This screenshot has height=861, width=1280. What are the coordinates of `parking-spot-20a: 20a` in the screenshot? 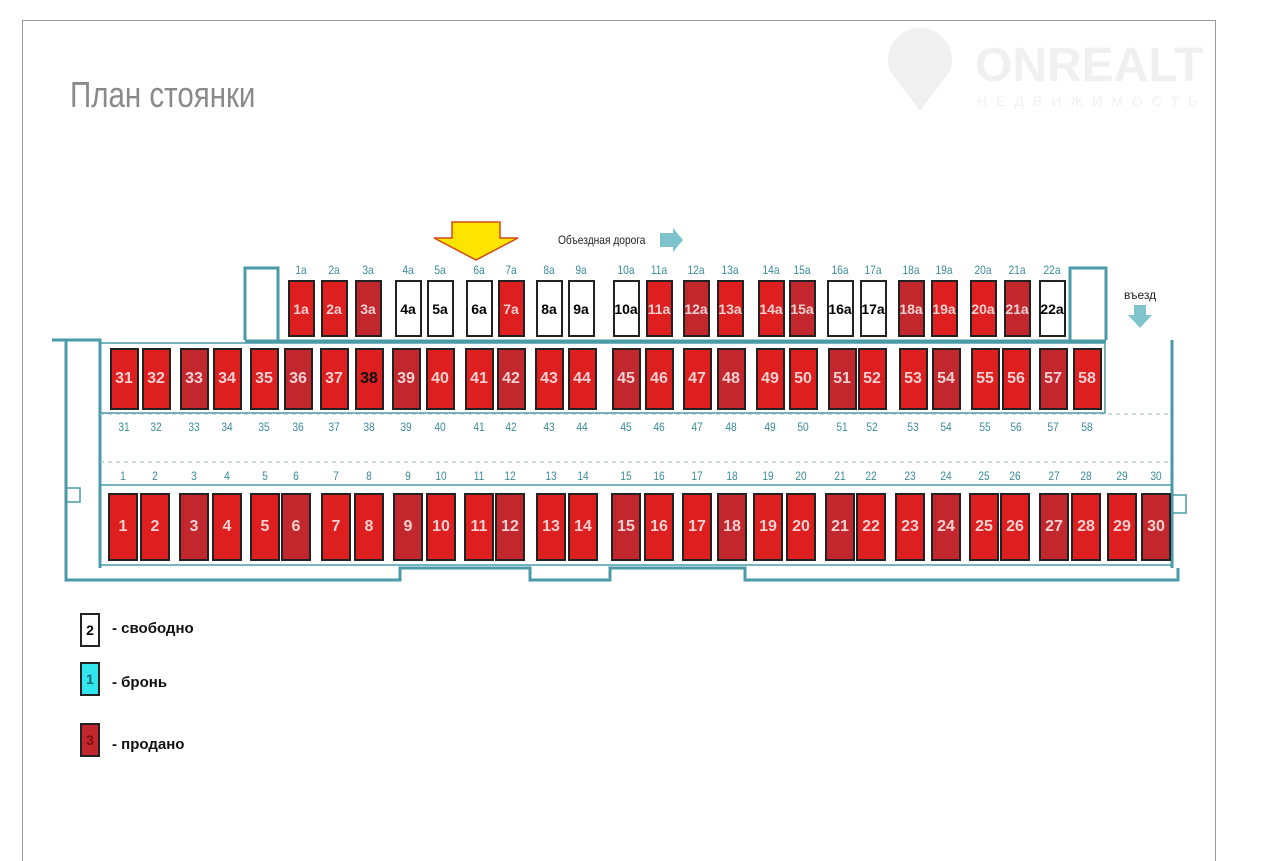 It's located at (983, 308).